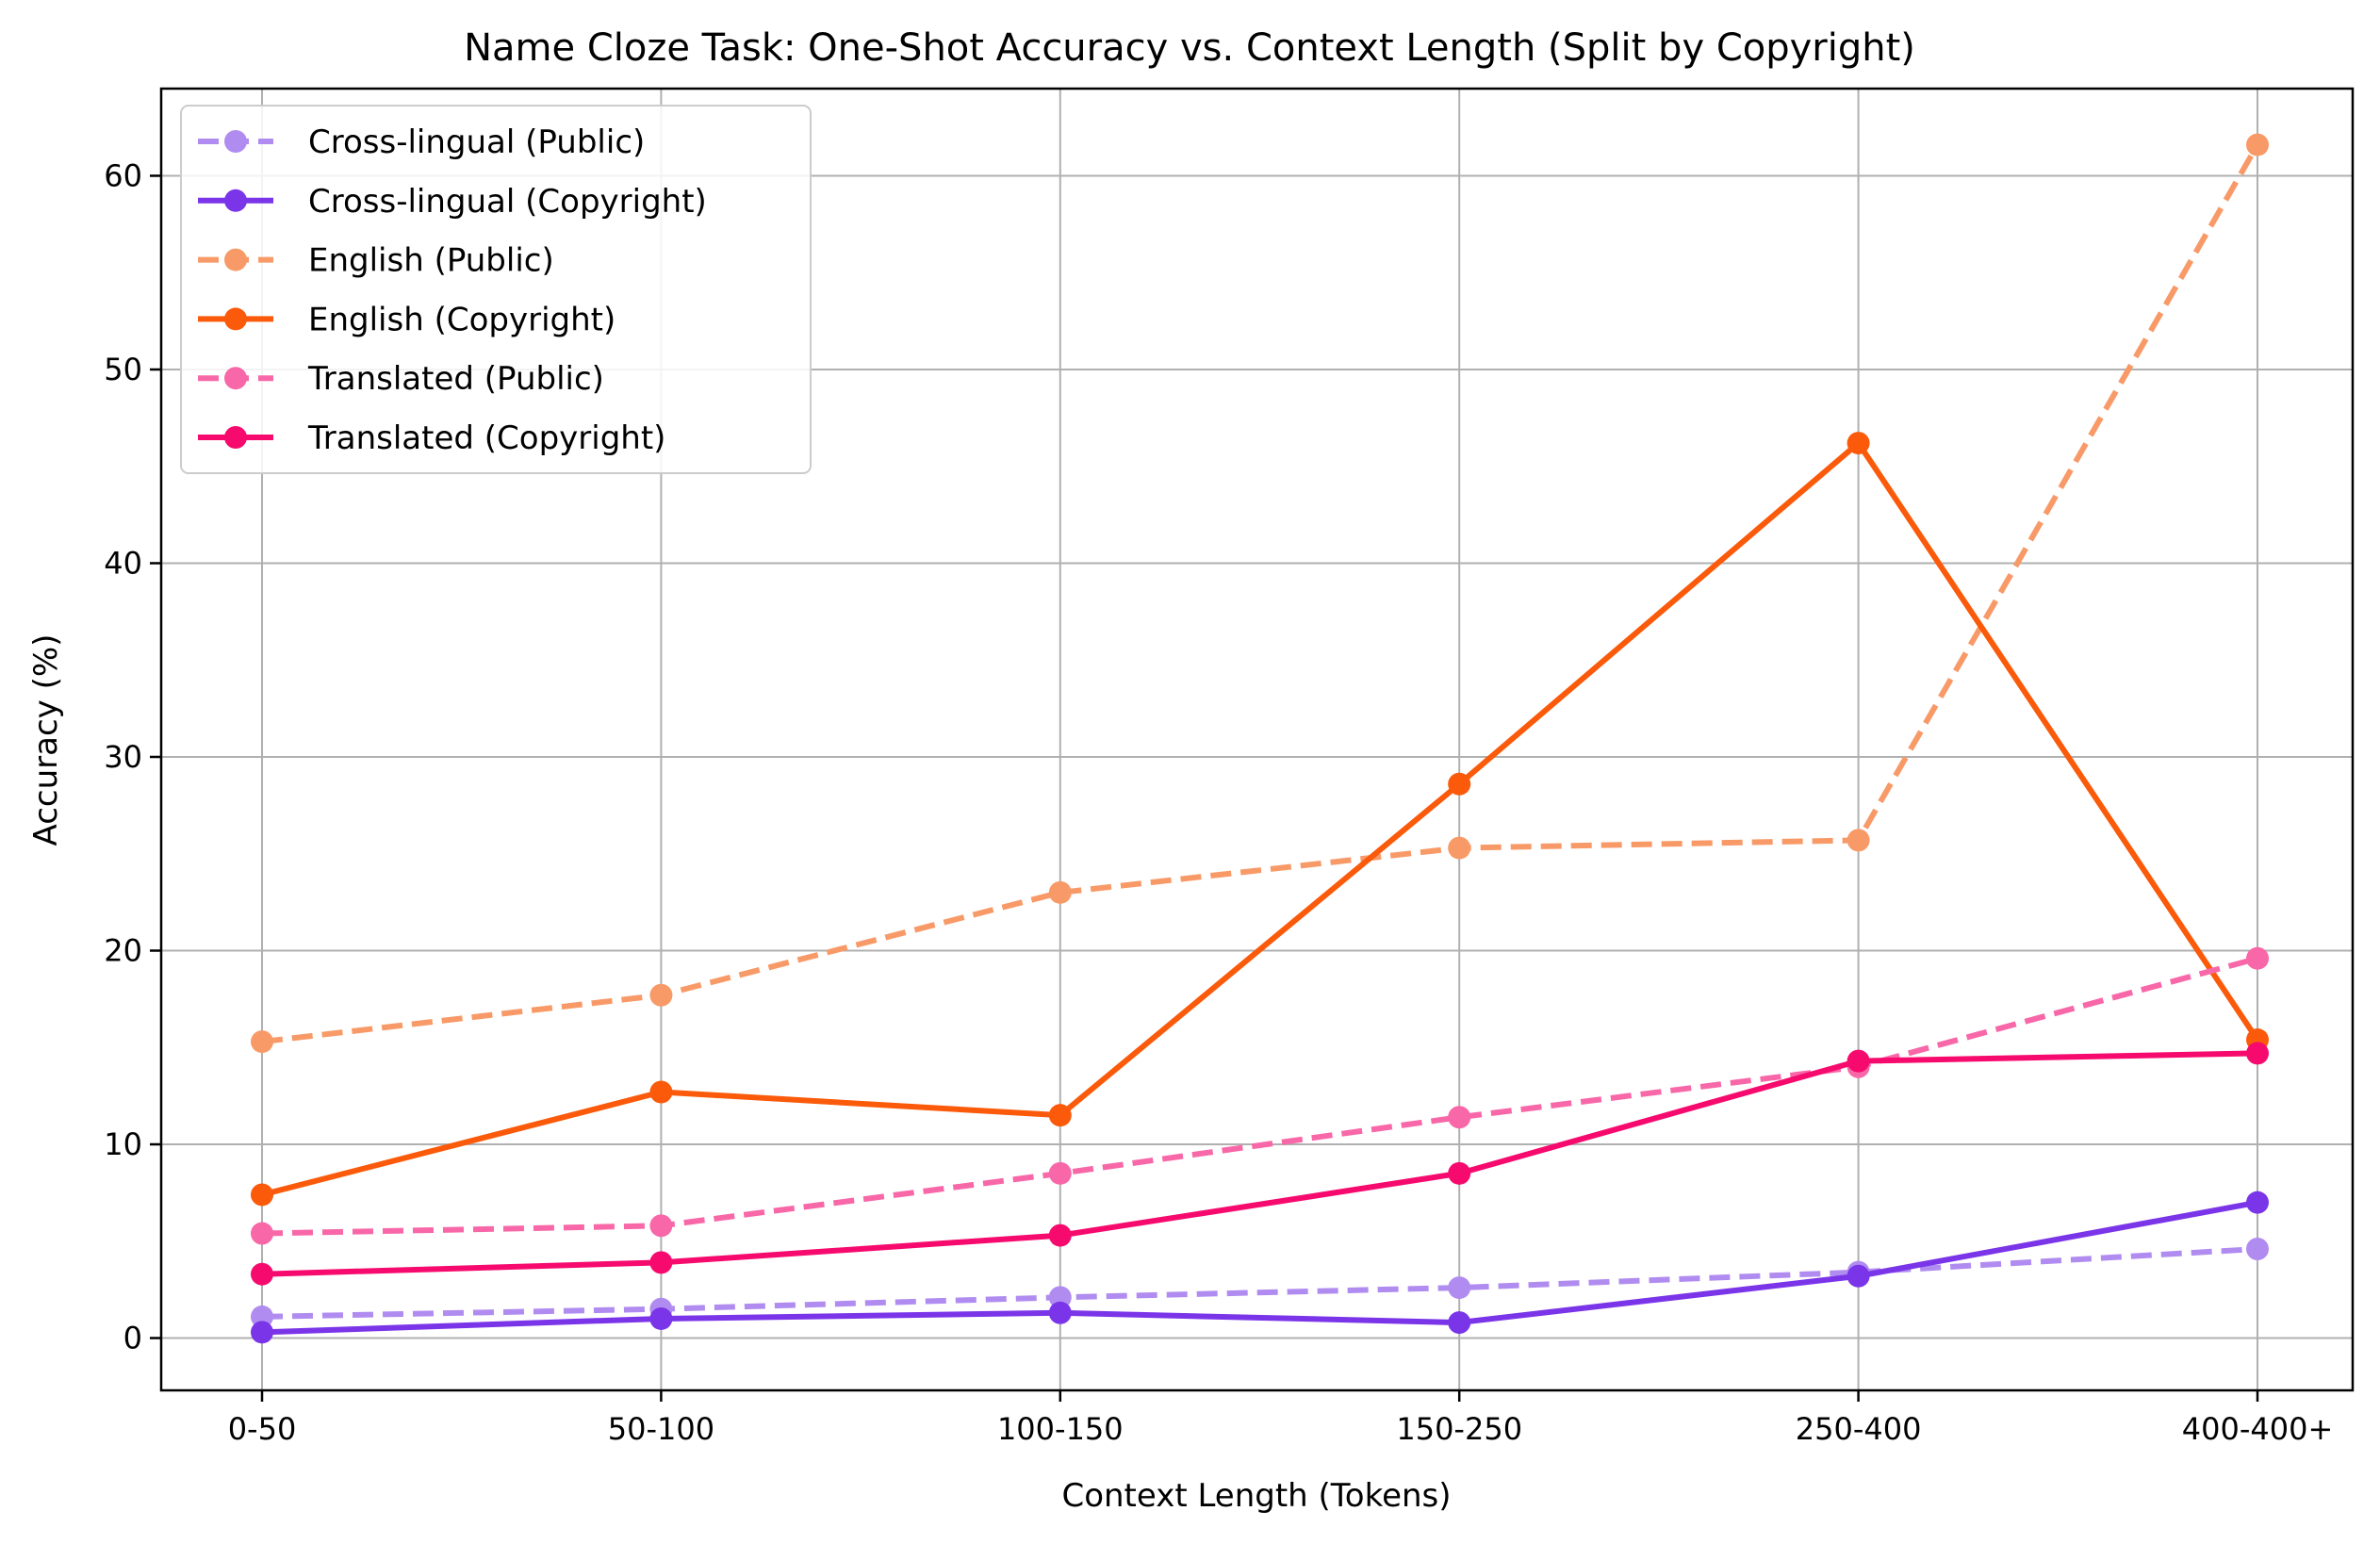 This screenshot has height=1544, width=2380. I want to click on legend-entry: English (Public), so click(376, 261).